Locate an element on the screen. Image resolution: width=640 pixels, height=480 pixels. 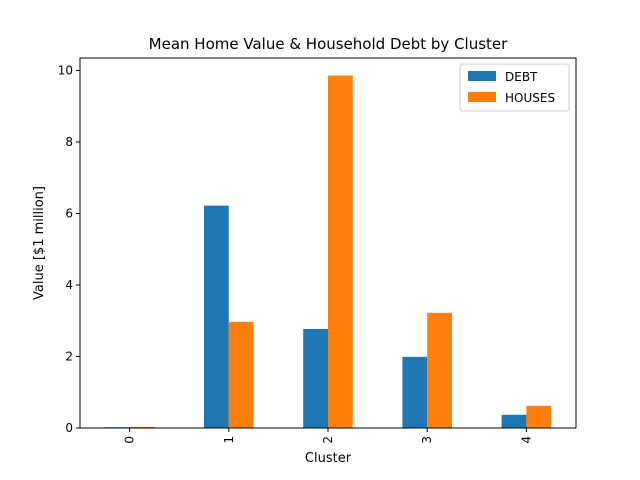
y-tick-label-4: 4 is located at coordinates (69, 285).